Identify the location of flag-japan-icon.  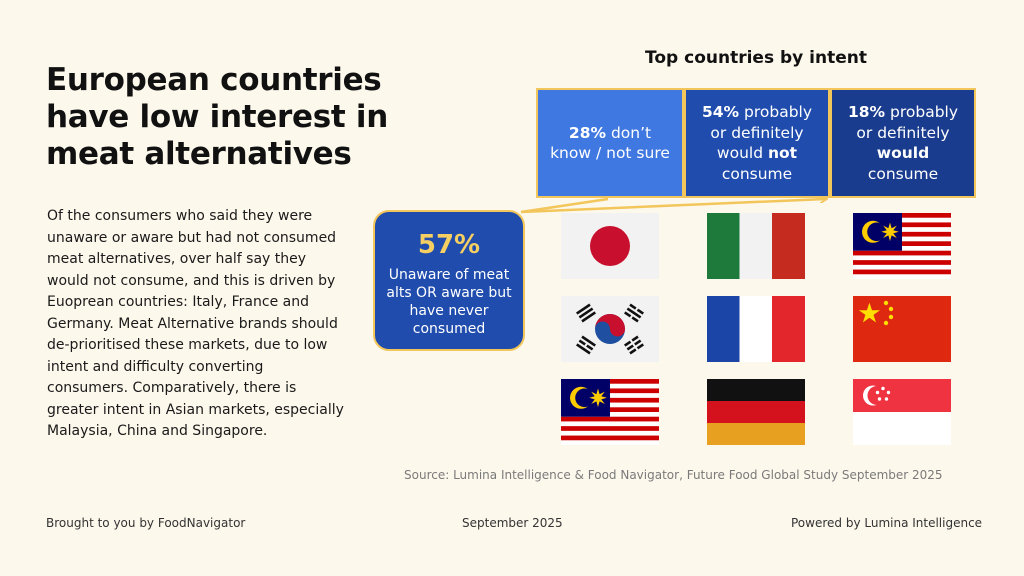
(610, 246).